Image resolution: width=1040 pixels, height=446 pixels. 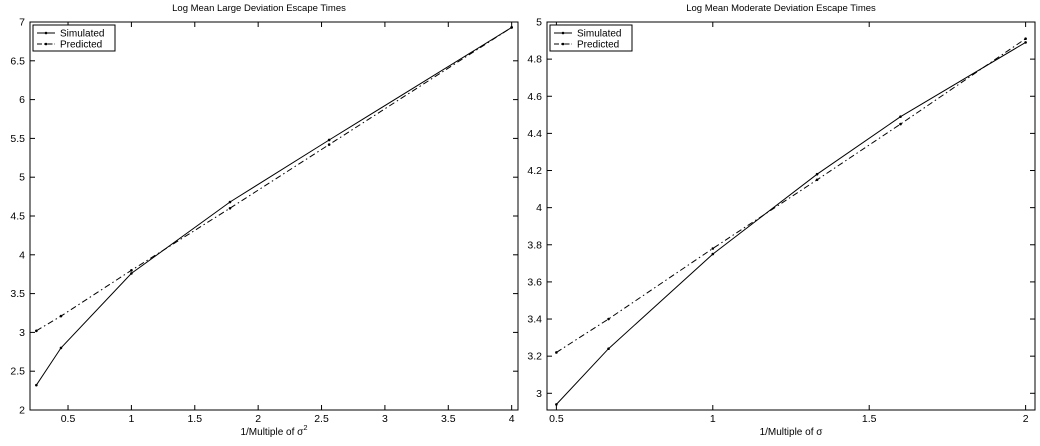 I want to click on y-tick-label: 3.4, so click(x=534, y=320).